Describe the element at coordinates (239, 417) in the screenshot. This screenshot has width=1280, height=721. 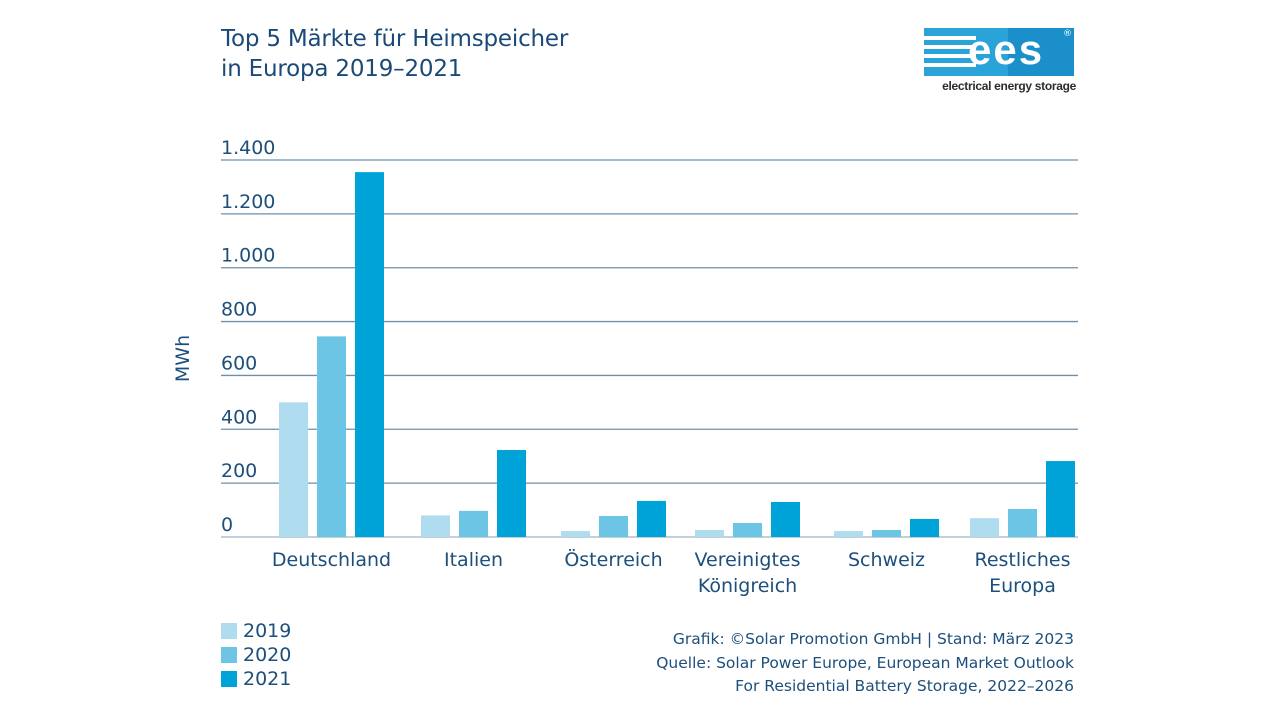
I see `y-tick-label-400: 400` at that location.